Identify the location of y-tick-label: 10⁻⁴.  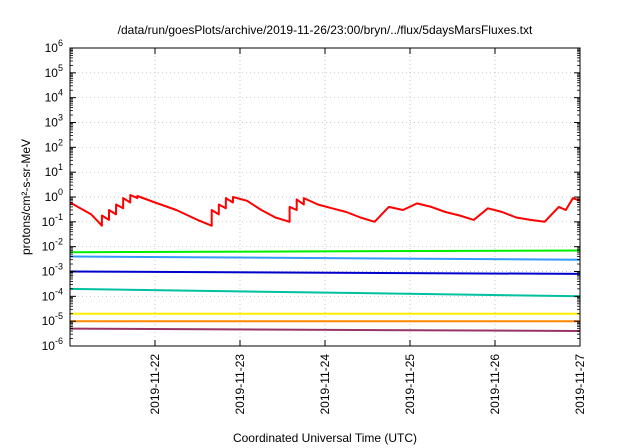
(52, 294).